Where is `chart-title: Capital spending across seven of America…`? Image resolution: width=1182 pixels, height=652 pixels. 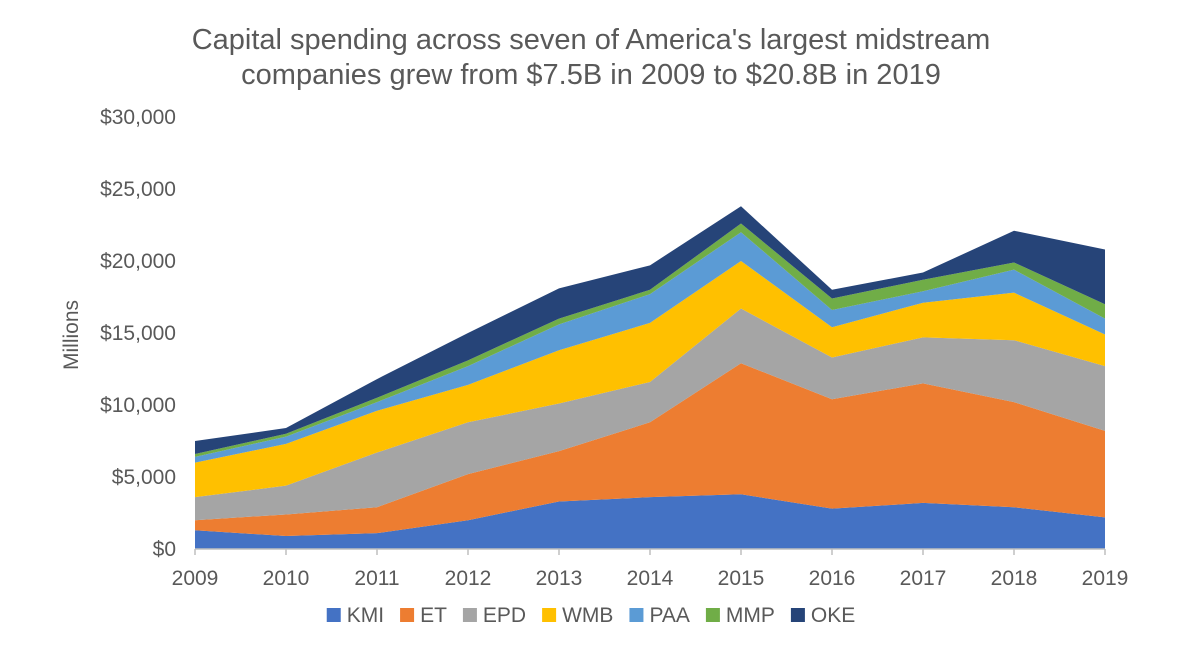 chart-title: Capital spending across seven of America… is located at coordinates (591, 57).